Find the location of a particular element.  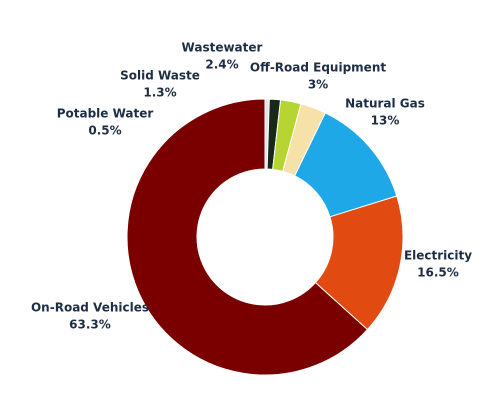

slice-value-label: 2.4% is located at coordinates (221, 65).